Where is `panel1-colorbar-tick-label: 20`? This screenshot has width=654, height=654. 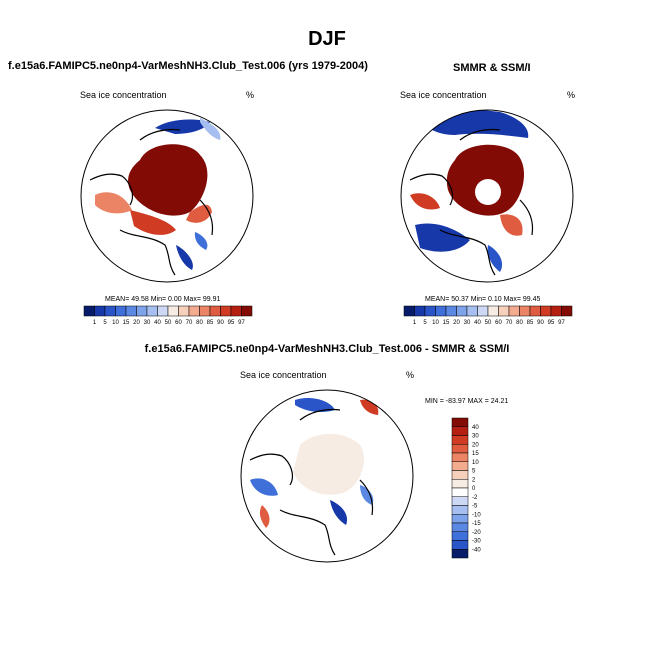 panel1-colorbar-tick-label: 20 is located at coordinates (136, 323).